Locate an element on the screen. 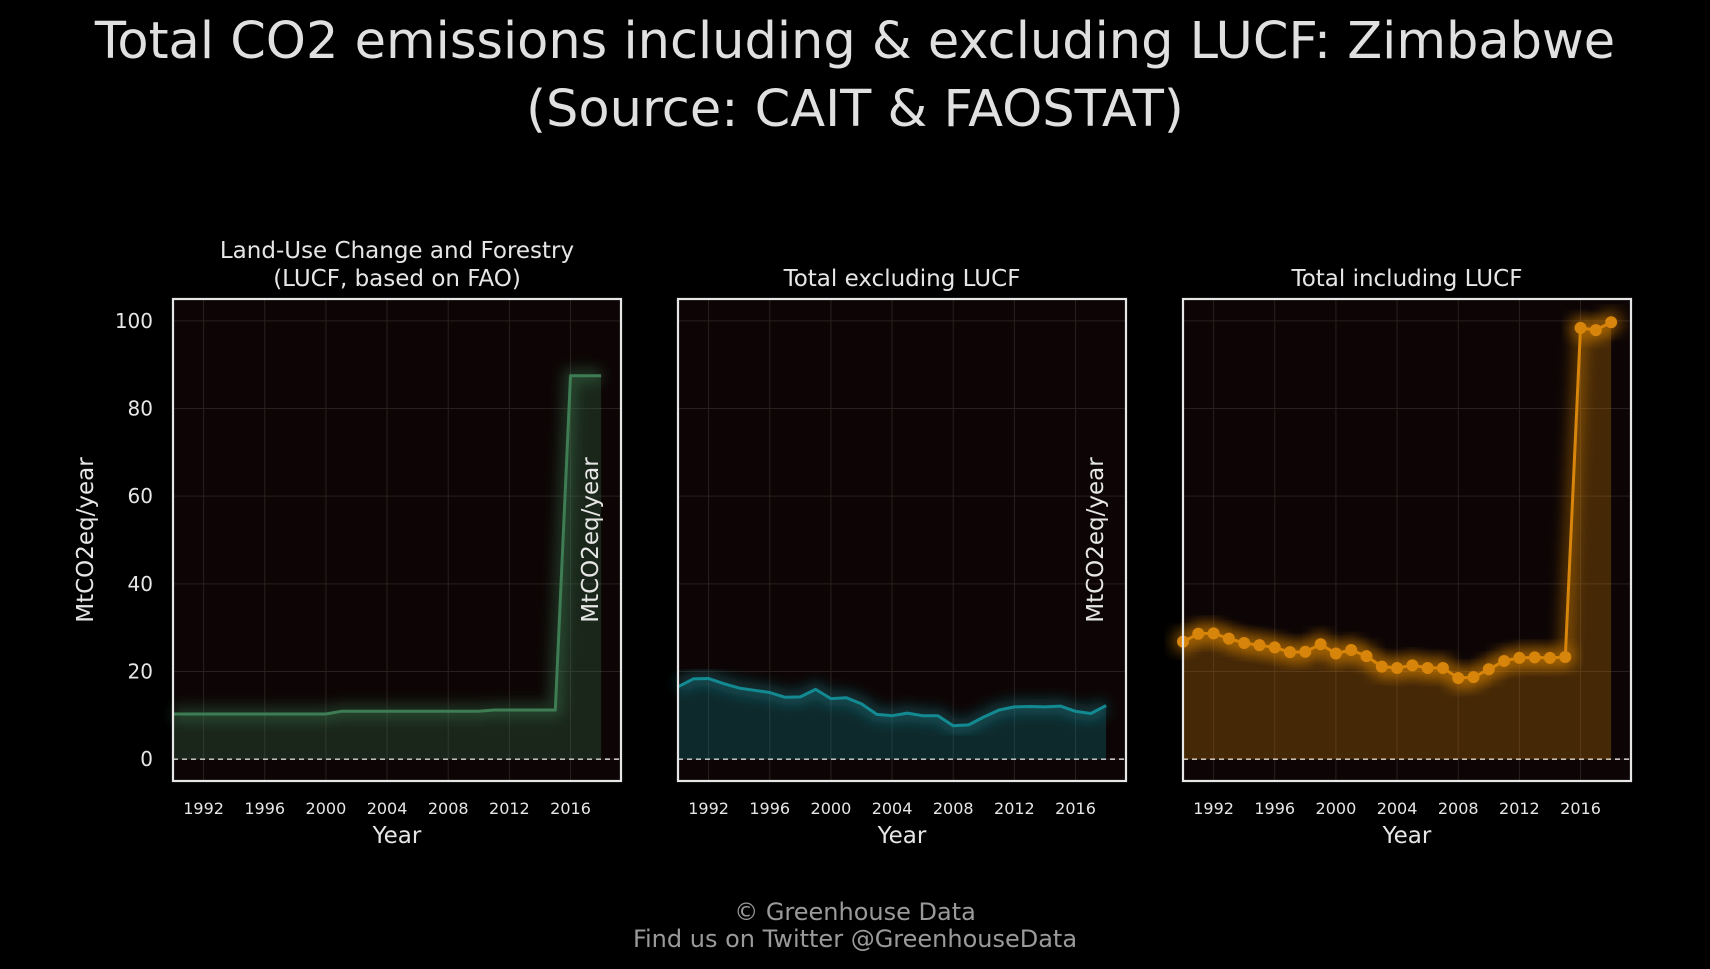  panel-title: (LUCF, based on FAO) is located at coordinates (397, 279).